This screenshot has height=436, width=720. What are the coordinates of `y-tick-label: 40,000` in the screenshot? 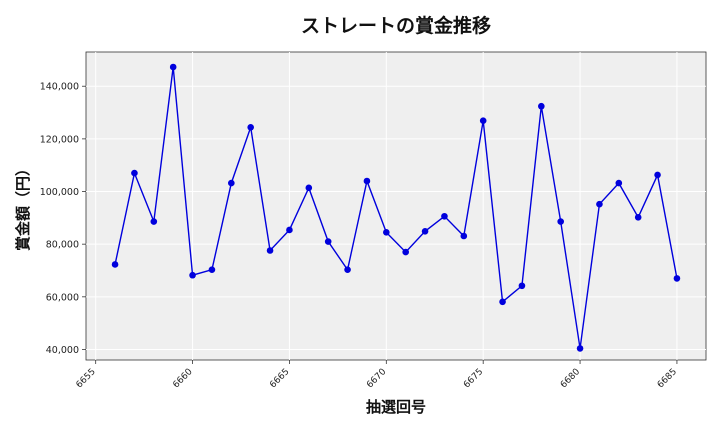 It's located at (62, 350).